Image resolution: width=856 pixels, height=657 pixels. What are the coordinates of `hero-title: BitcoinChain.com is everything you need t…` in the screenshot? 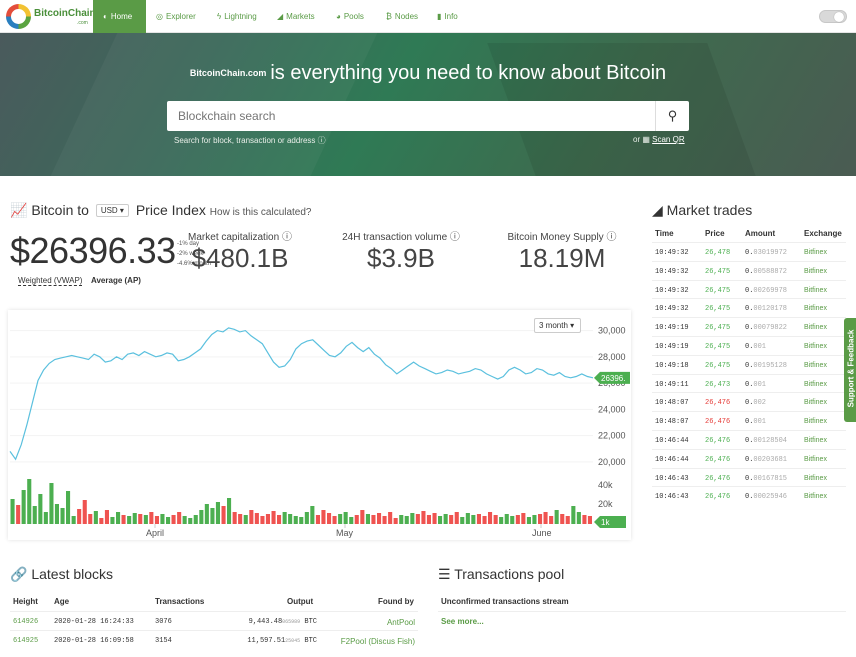 It's located at (428, 73).